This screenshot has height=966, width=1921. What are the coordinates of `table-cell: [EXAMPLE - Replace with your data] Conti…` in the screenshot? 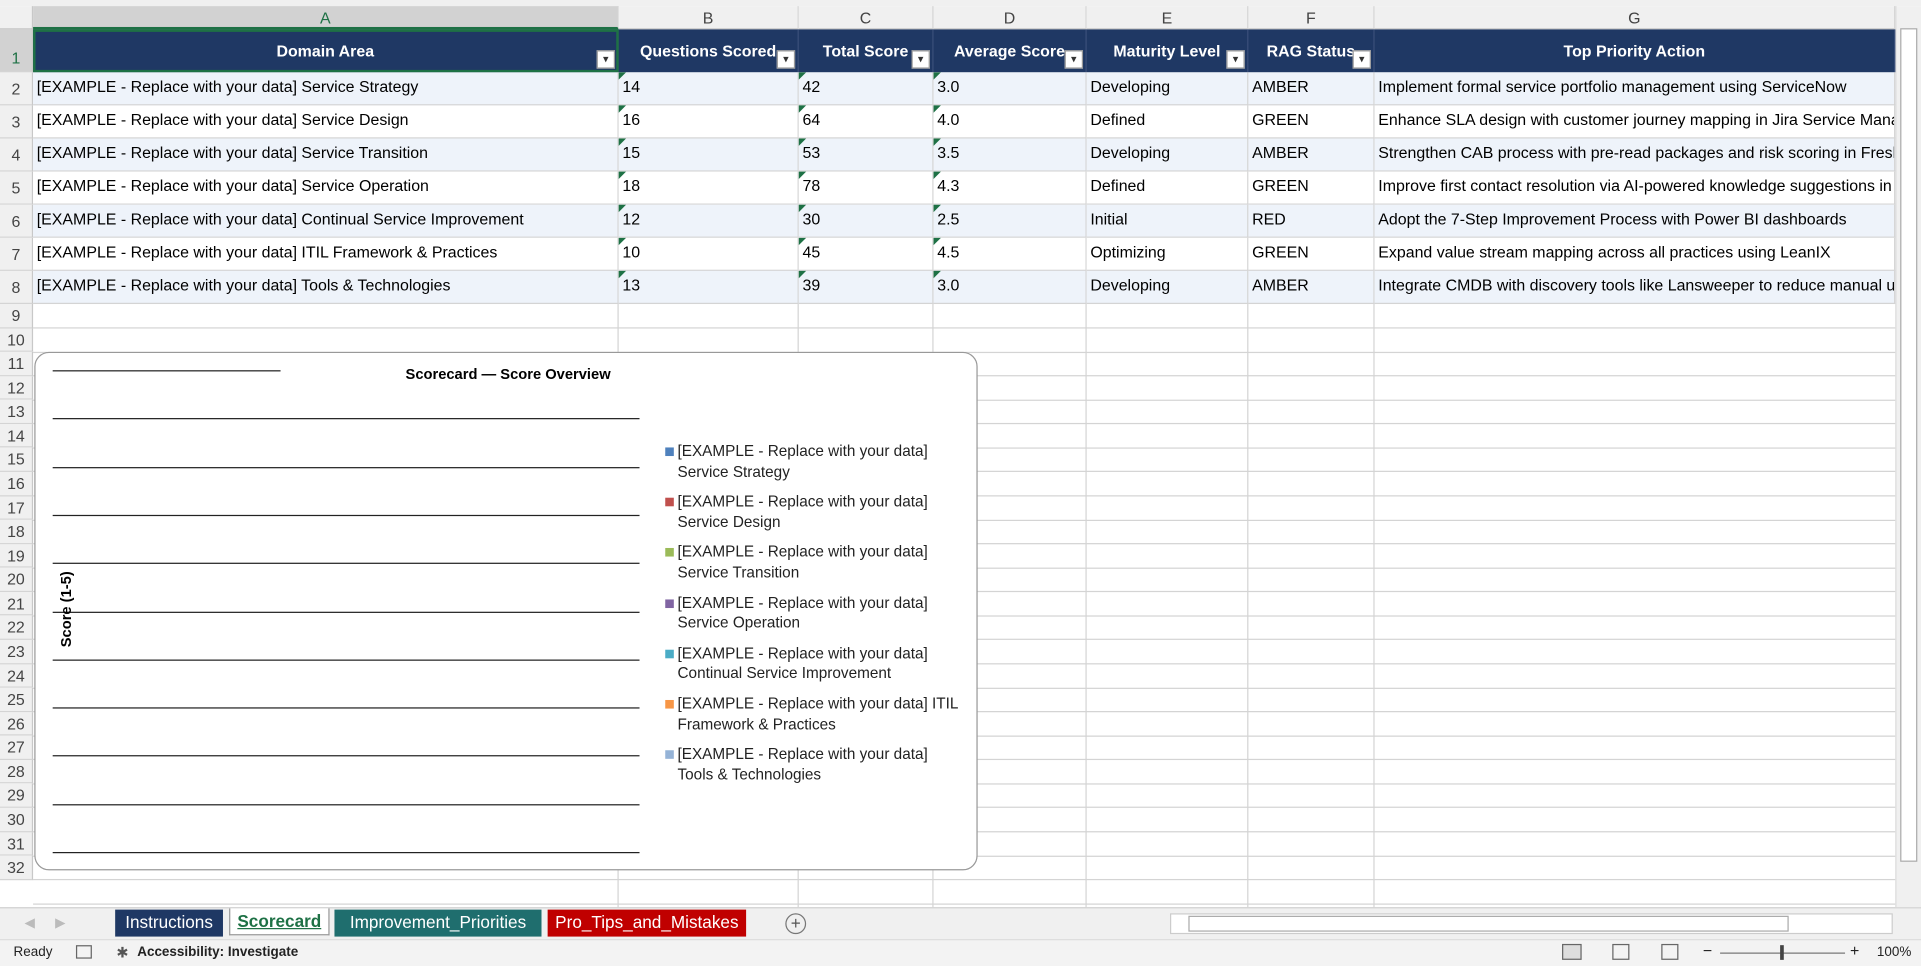 It's located at (326, 221).